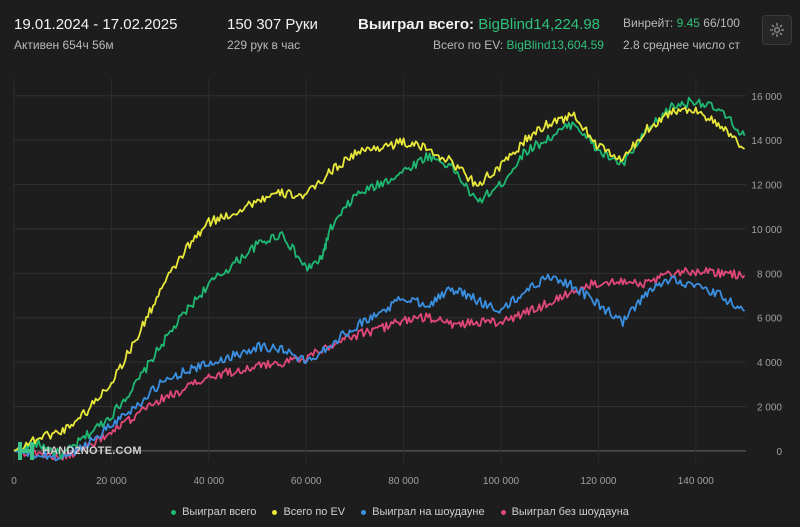 The width and height of the screenshot is (800, 527). I want to click on y-tick-label: 0, so click(779, 452).